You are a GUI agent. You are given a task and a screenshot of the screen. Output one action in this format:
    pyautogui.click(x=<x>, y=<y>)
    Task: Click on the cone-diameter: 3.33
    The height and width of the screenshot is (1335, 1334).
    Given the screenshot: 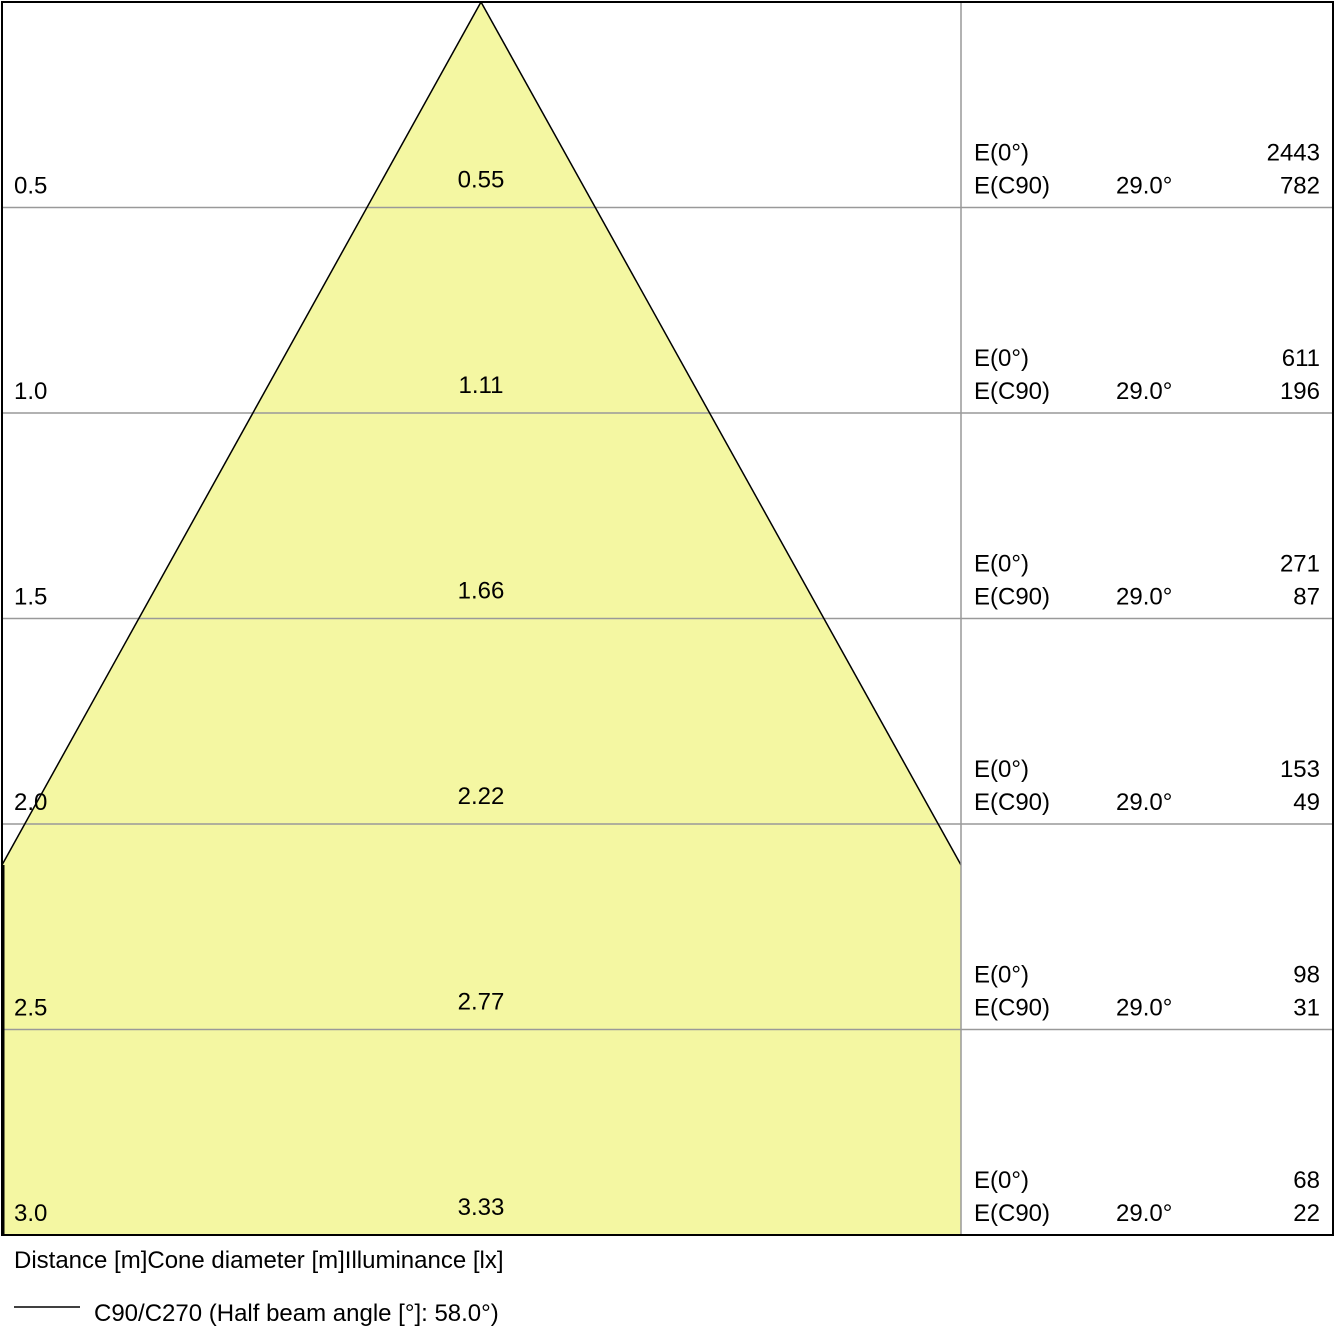 What is the action you would take?
    pyautogui.click(x=481, y=1207)
    